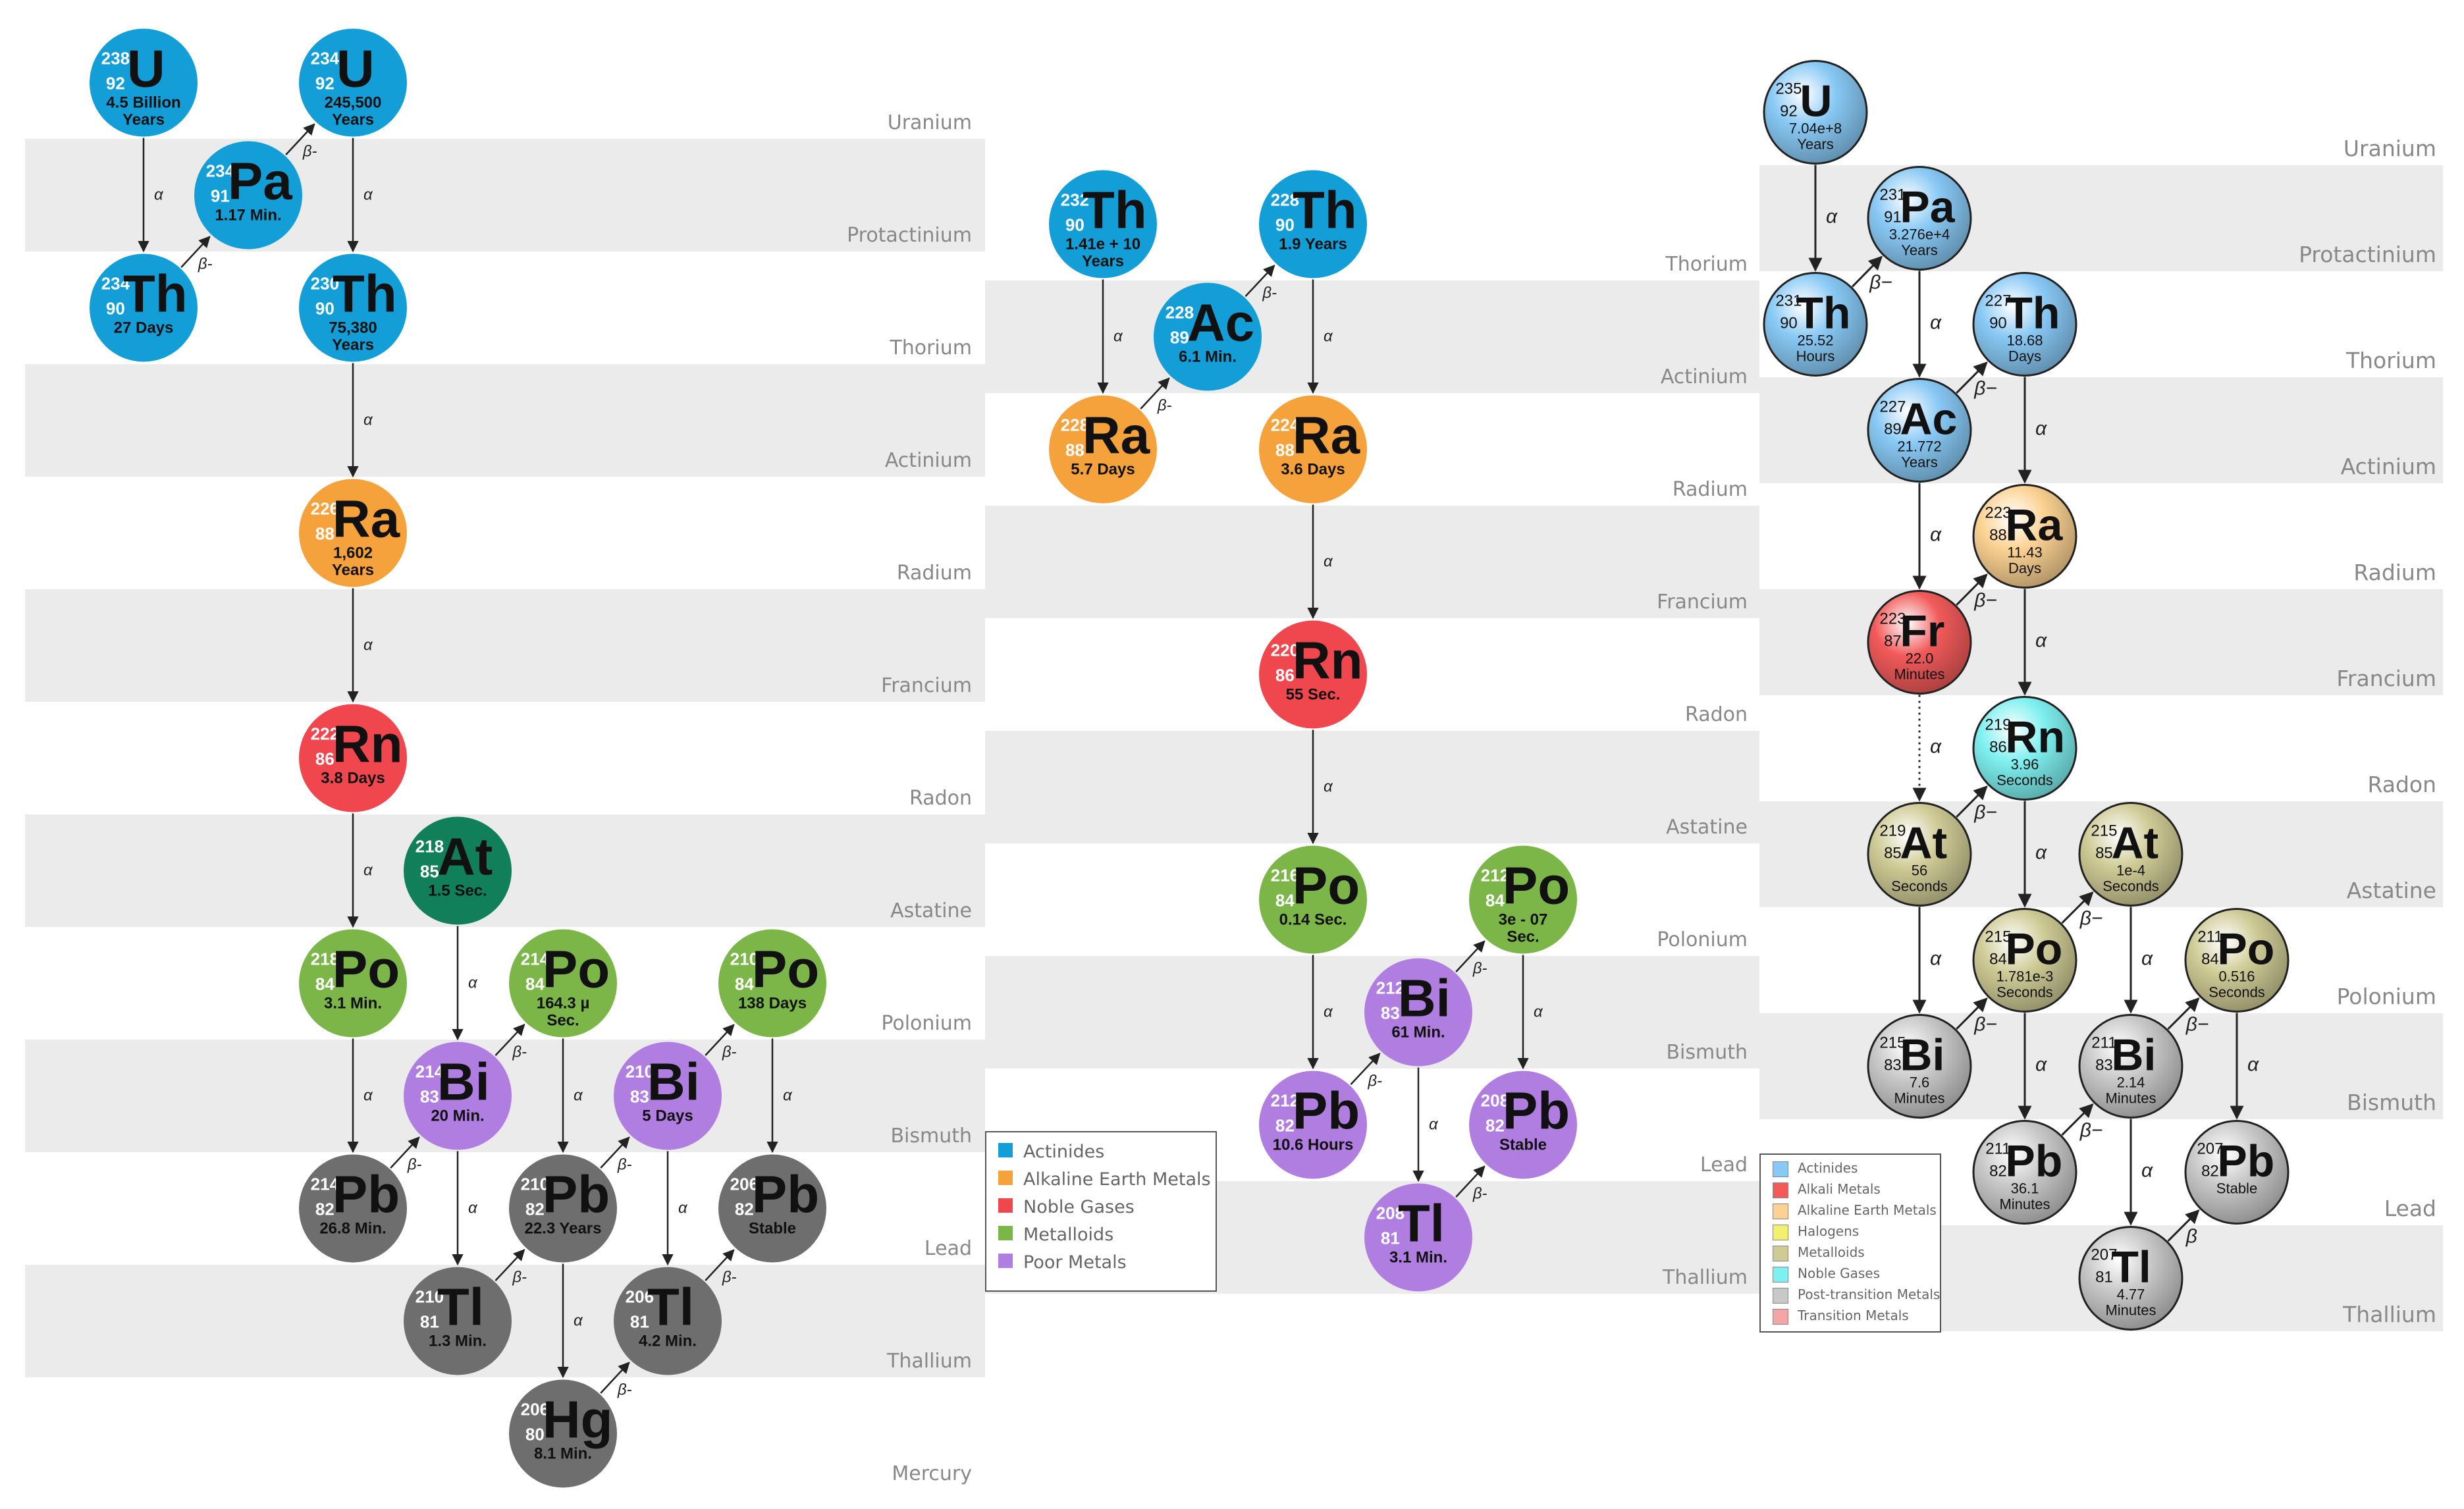 The height and width of the screenshot is (1509, 2464). I want to click on half-life: 0.516, so click(2236, 976).